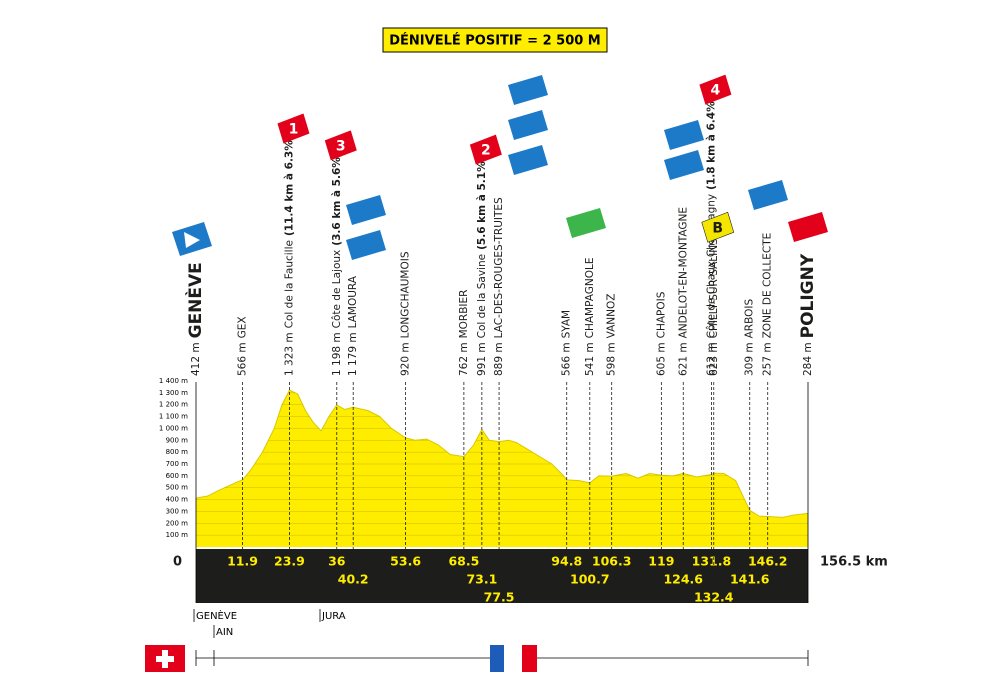  Describe the element at coordinates (289, 185) in the screenshot. I see `climb-info: (11.4 km à 6.3%)` at that location.